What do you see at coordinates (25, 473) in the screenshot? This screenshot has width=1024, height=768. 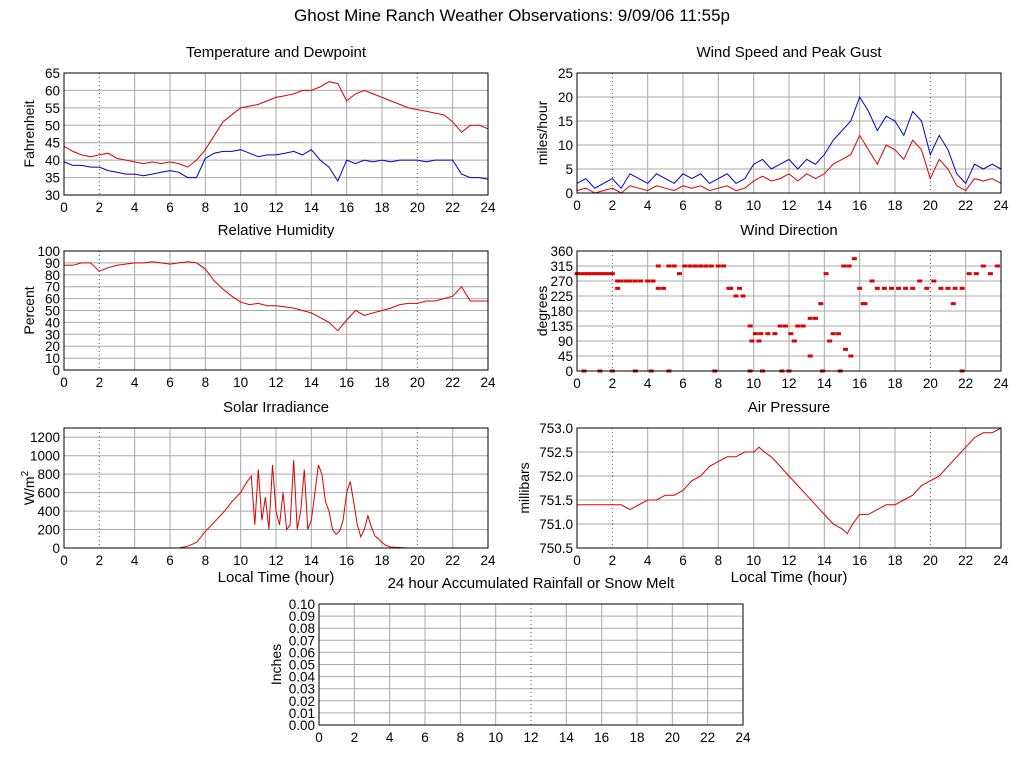 I see `y-axis-label-sup: 2` at bounding box center [25, 473].